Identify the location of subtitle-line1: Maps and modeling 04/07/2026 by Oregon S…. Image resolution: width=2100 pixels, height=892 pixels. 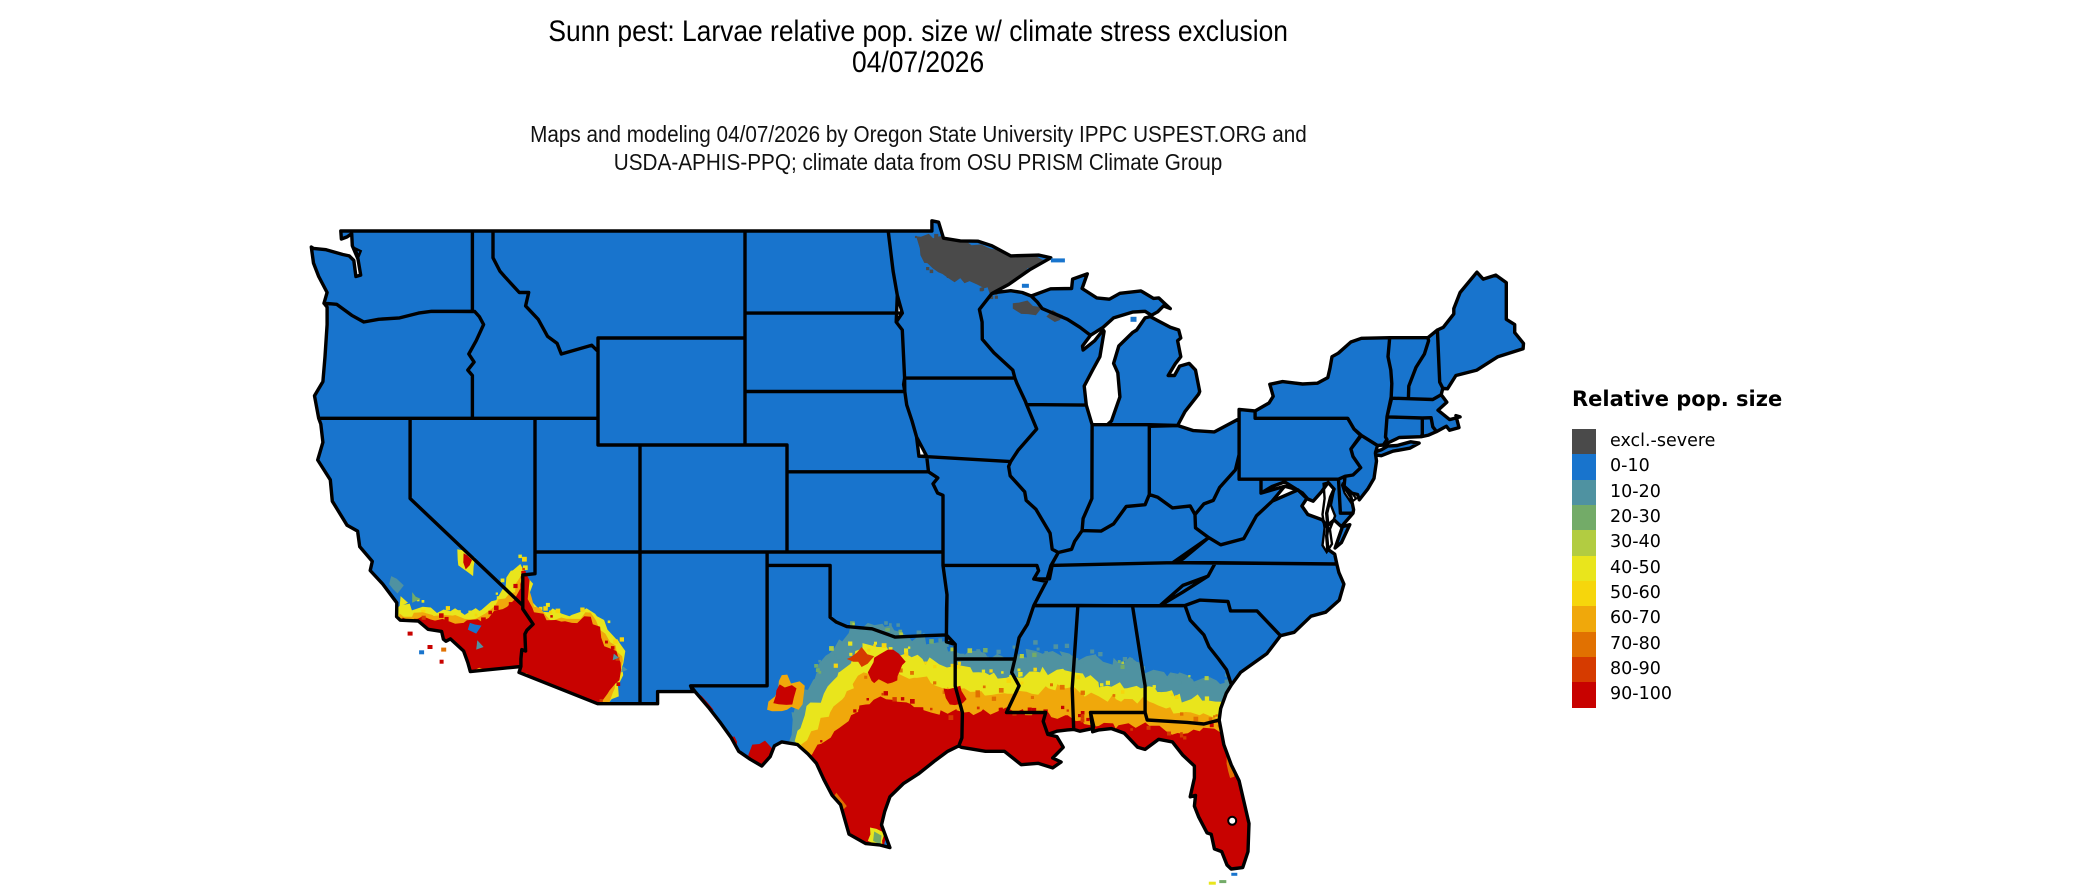
(918, 134).